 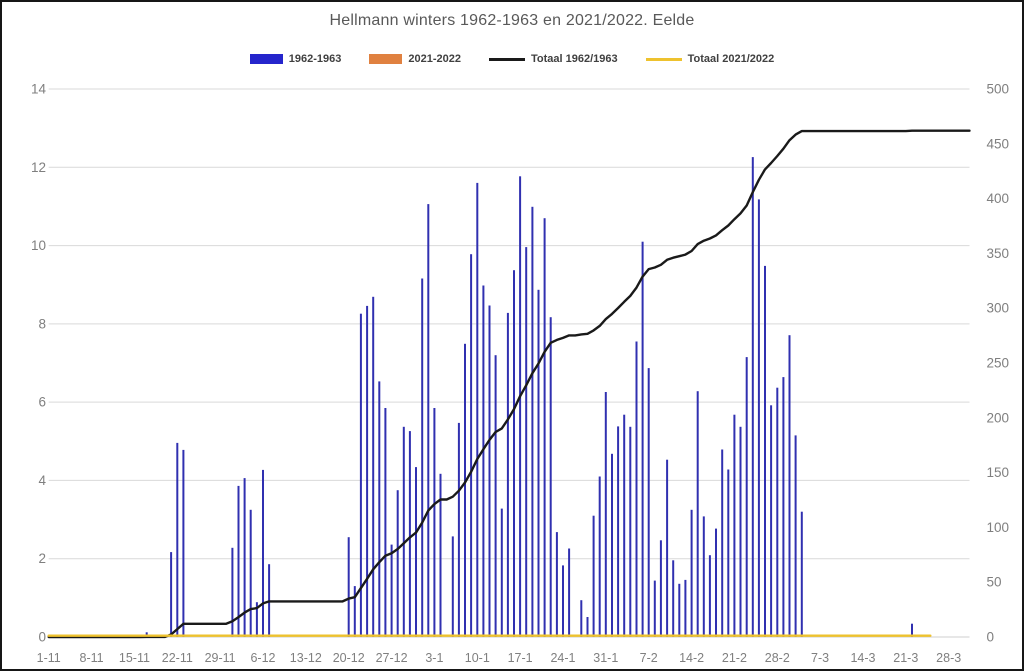 What do you see at coordinates (42, 558) in the screenshot?
I see `y-left-tick-label: 2` at bounding box center [42, 558].